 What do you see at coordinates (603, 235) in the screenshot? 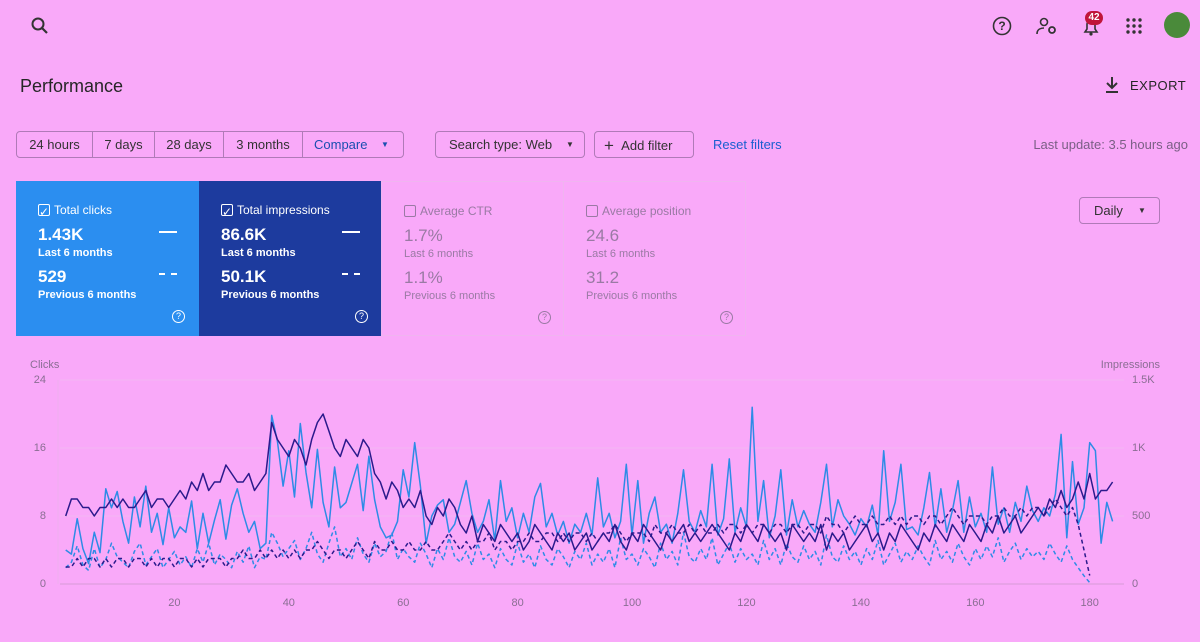
I see `metric-value: 24.6` at bounding box center [603, 235].